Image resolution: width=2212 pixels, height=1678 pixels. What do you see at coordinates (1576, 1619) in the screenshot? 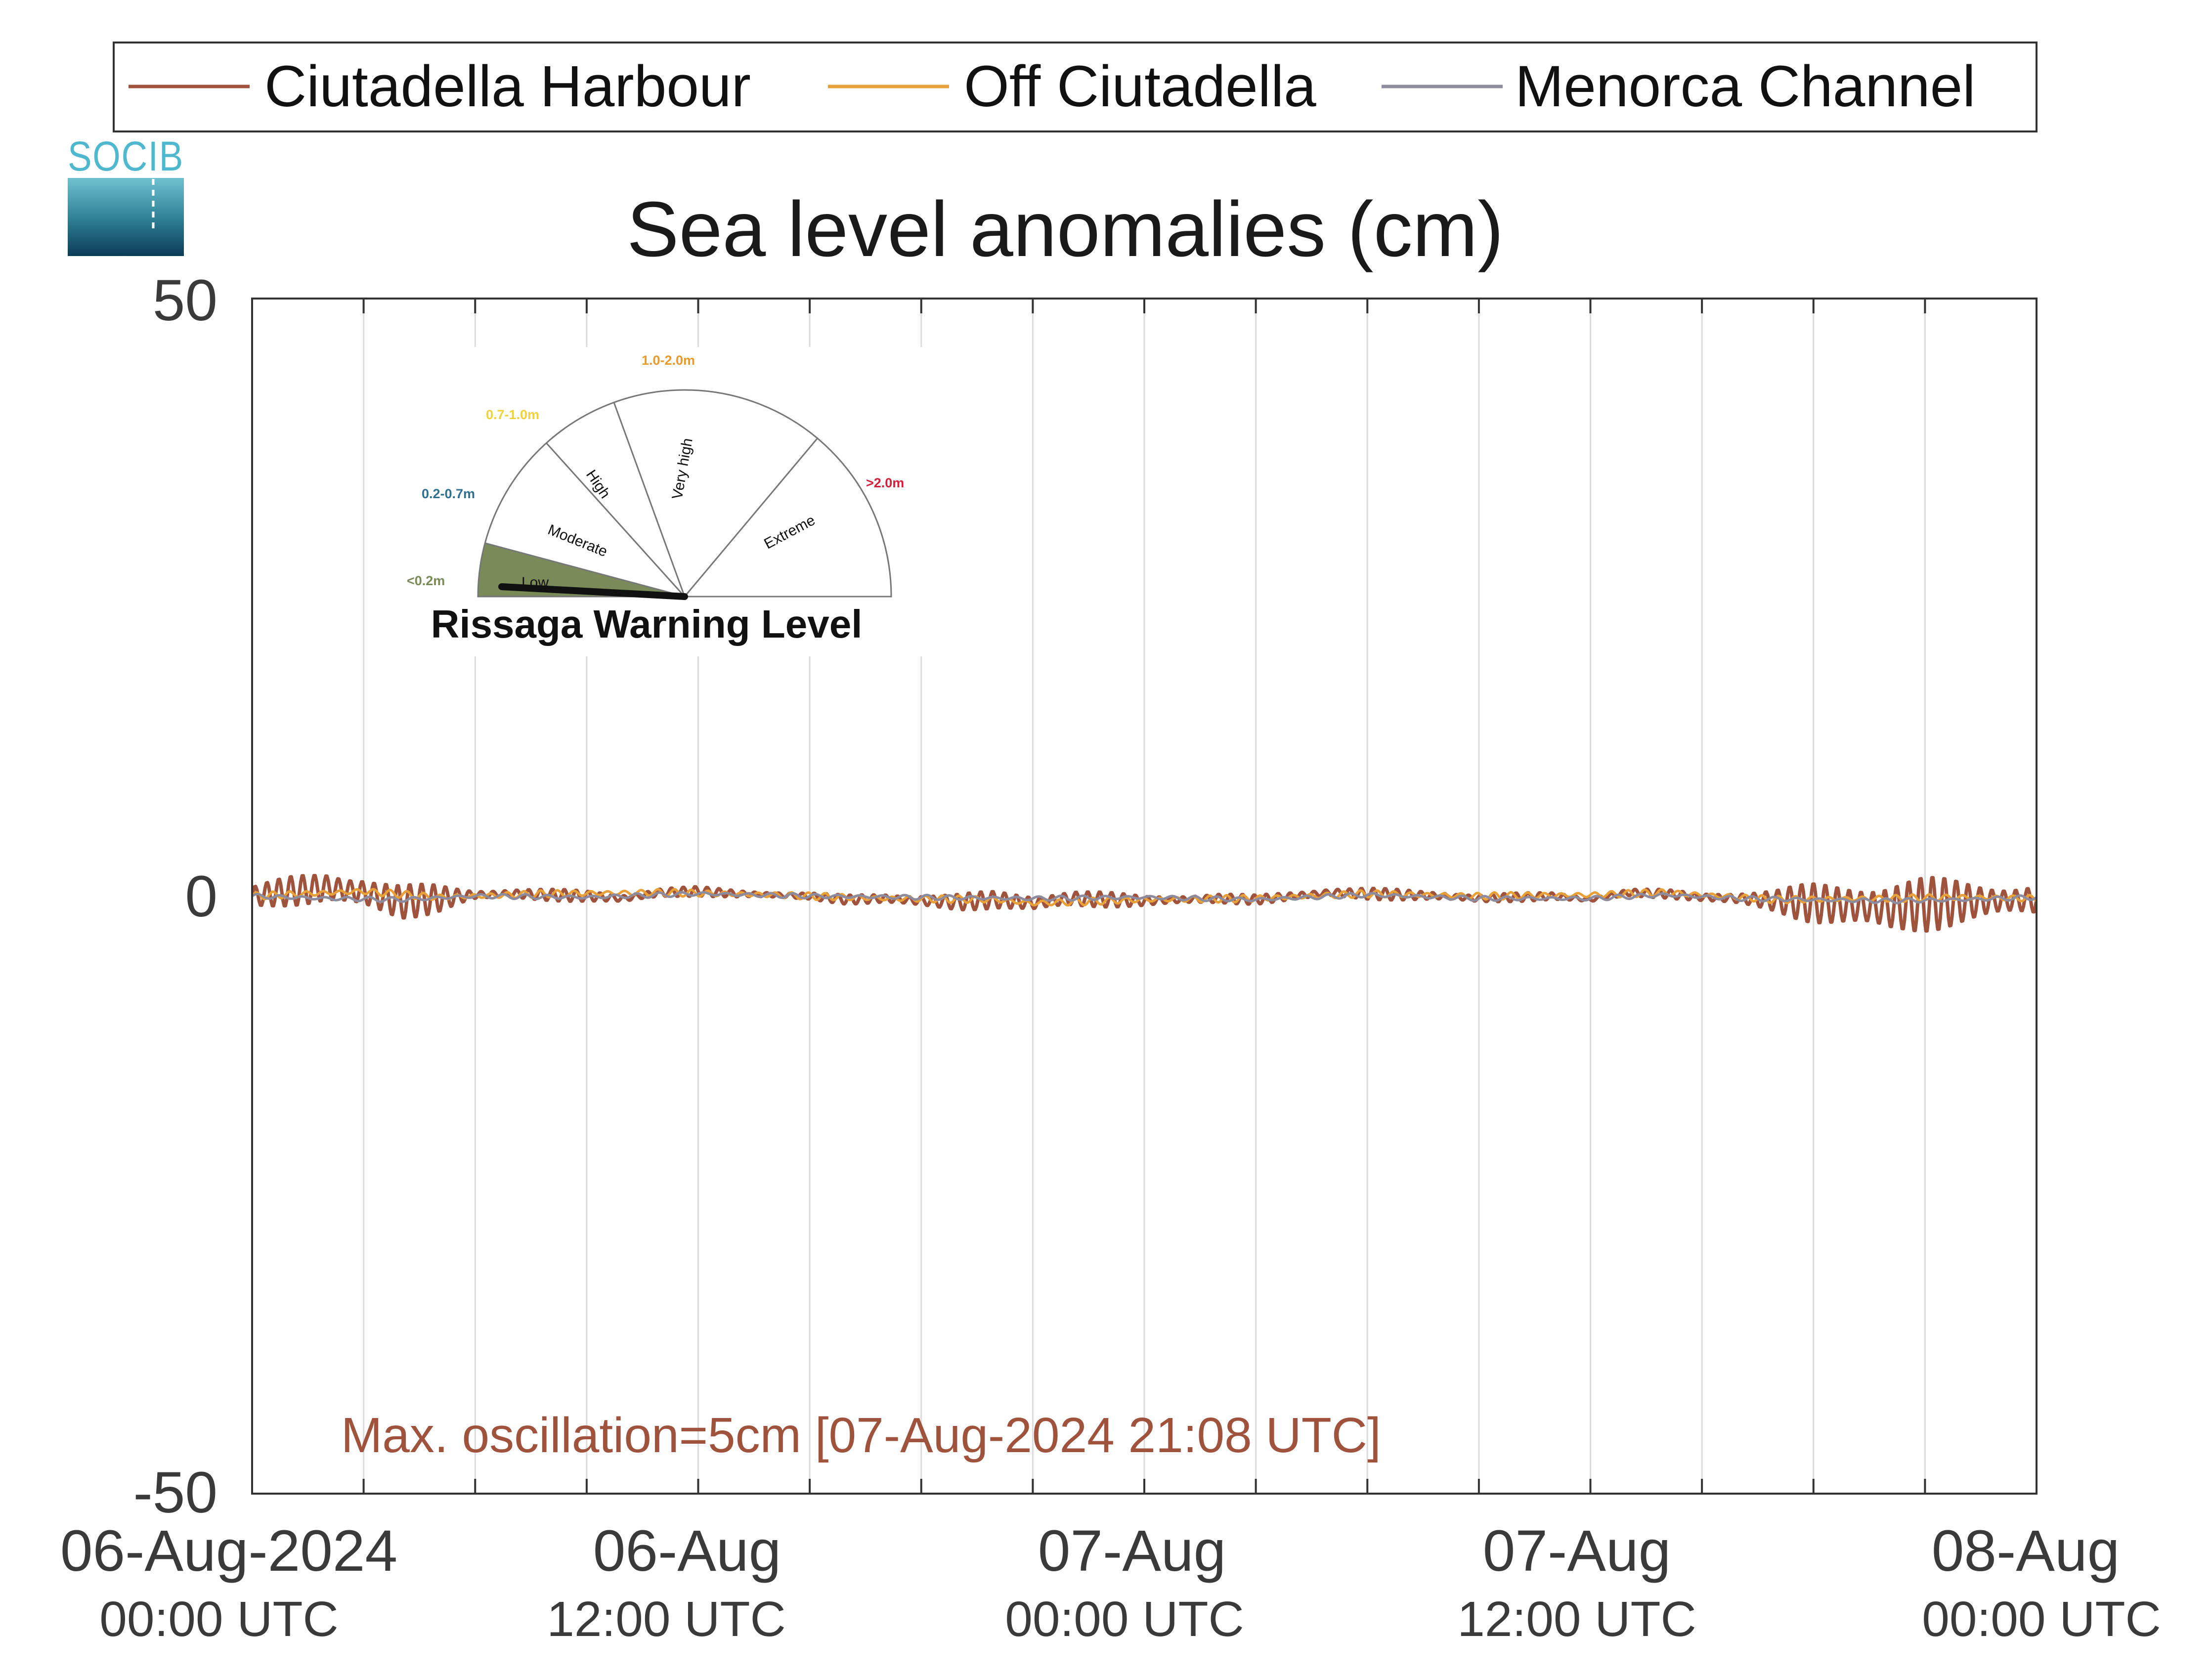
I see `x-tick-label-sub-3: 12:00 UTC` at bounding box center [1576, 1619].